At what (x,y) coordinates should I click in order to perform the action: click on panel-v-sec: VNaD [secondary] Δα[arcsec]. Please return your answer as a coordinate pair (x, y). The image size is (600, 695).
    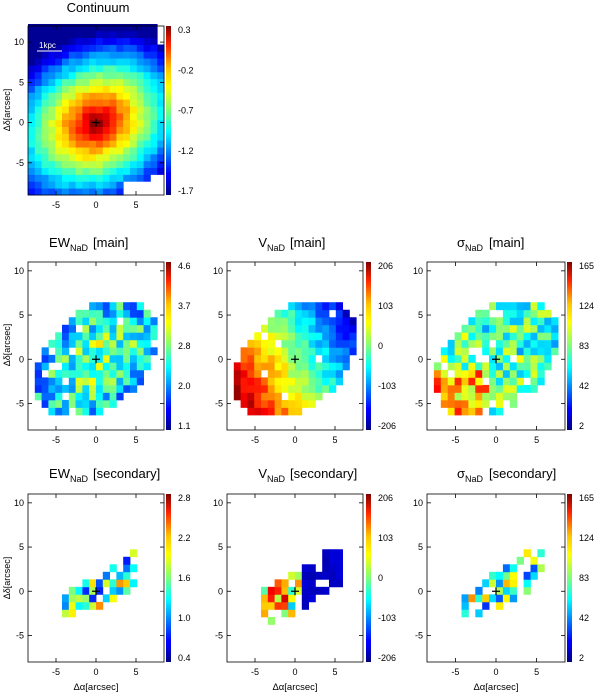
    Looking at the image, I should click on (298, 579).